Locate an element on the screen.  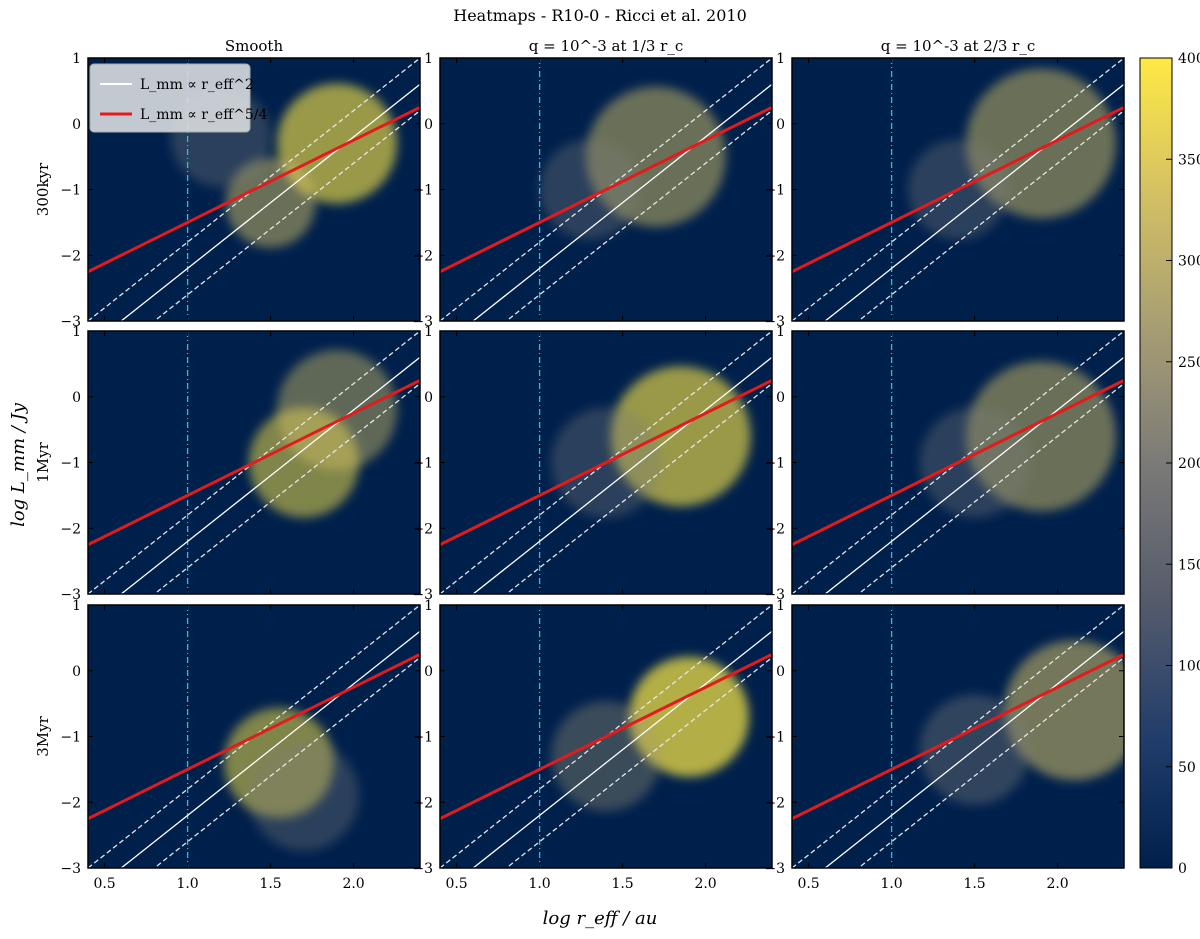
colorbar: 0 50 100 150 200 250 300 350 400 is located at coordinates (1169, 464).